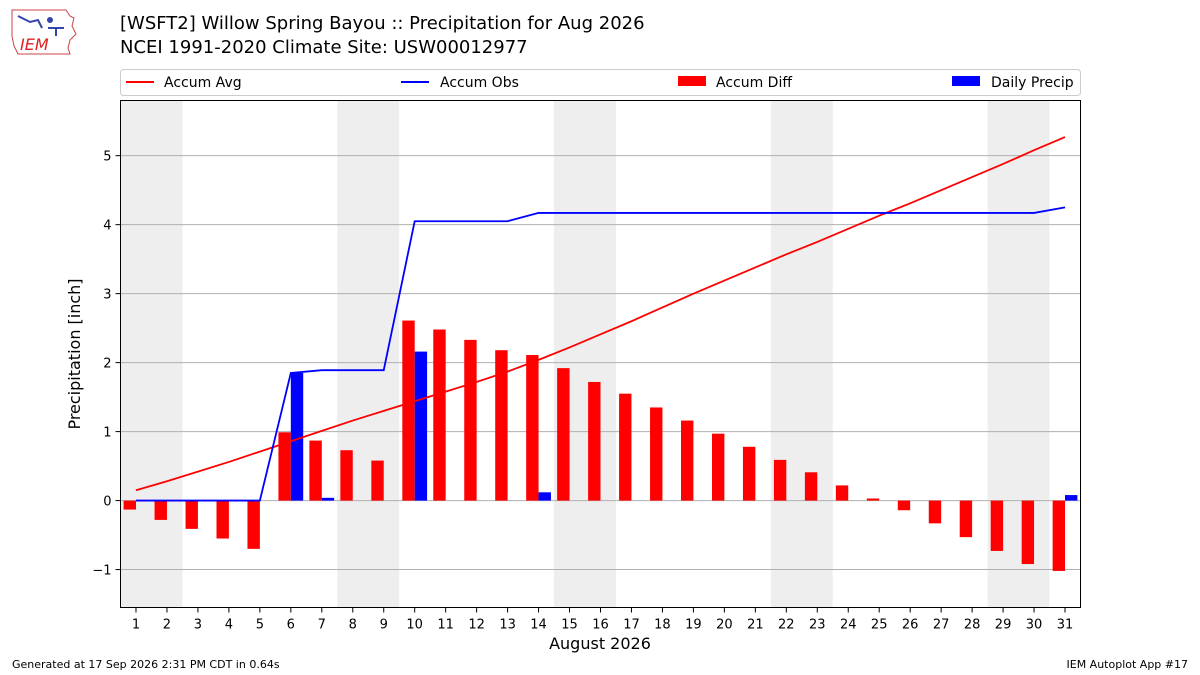 The image size is (1200, 675). I want to click on x-tick-label: 1, so click(136, 625).